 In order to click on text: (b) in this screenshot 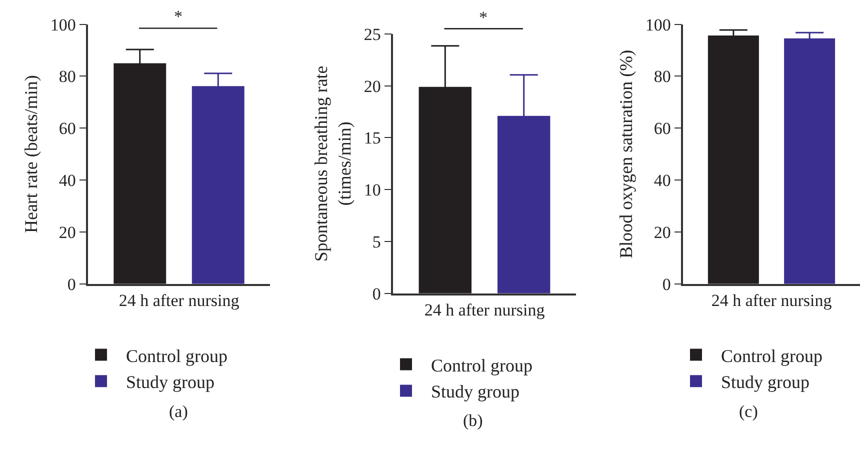, I will do `click(473, 420)`.